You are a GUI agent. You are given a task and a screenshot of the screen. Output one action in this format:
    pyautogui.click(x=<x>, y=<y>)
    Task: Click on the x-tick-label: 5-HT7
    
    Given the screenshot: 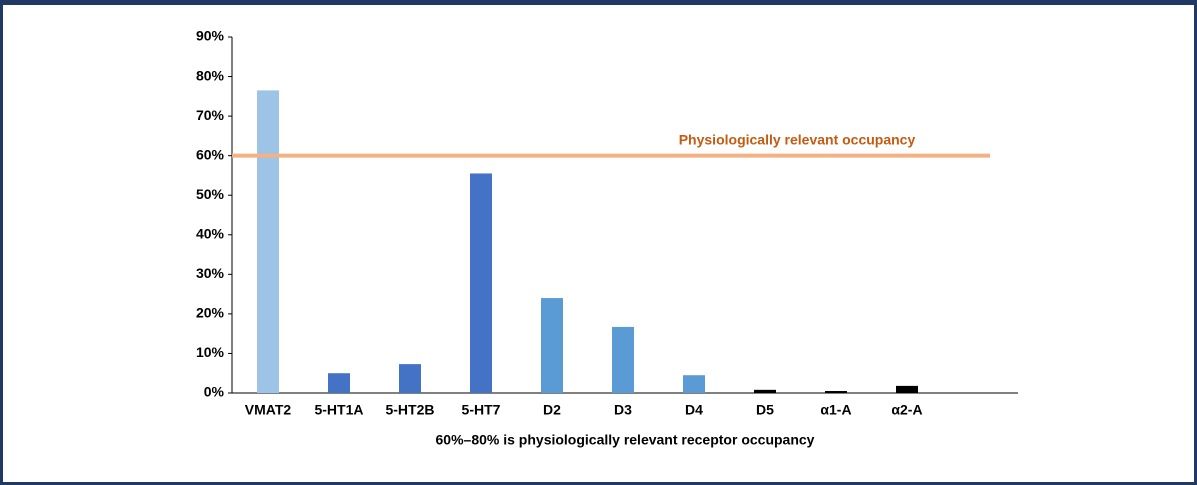 What is the action you would take?
    pyautogui.click(x=481, y=410)
    